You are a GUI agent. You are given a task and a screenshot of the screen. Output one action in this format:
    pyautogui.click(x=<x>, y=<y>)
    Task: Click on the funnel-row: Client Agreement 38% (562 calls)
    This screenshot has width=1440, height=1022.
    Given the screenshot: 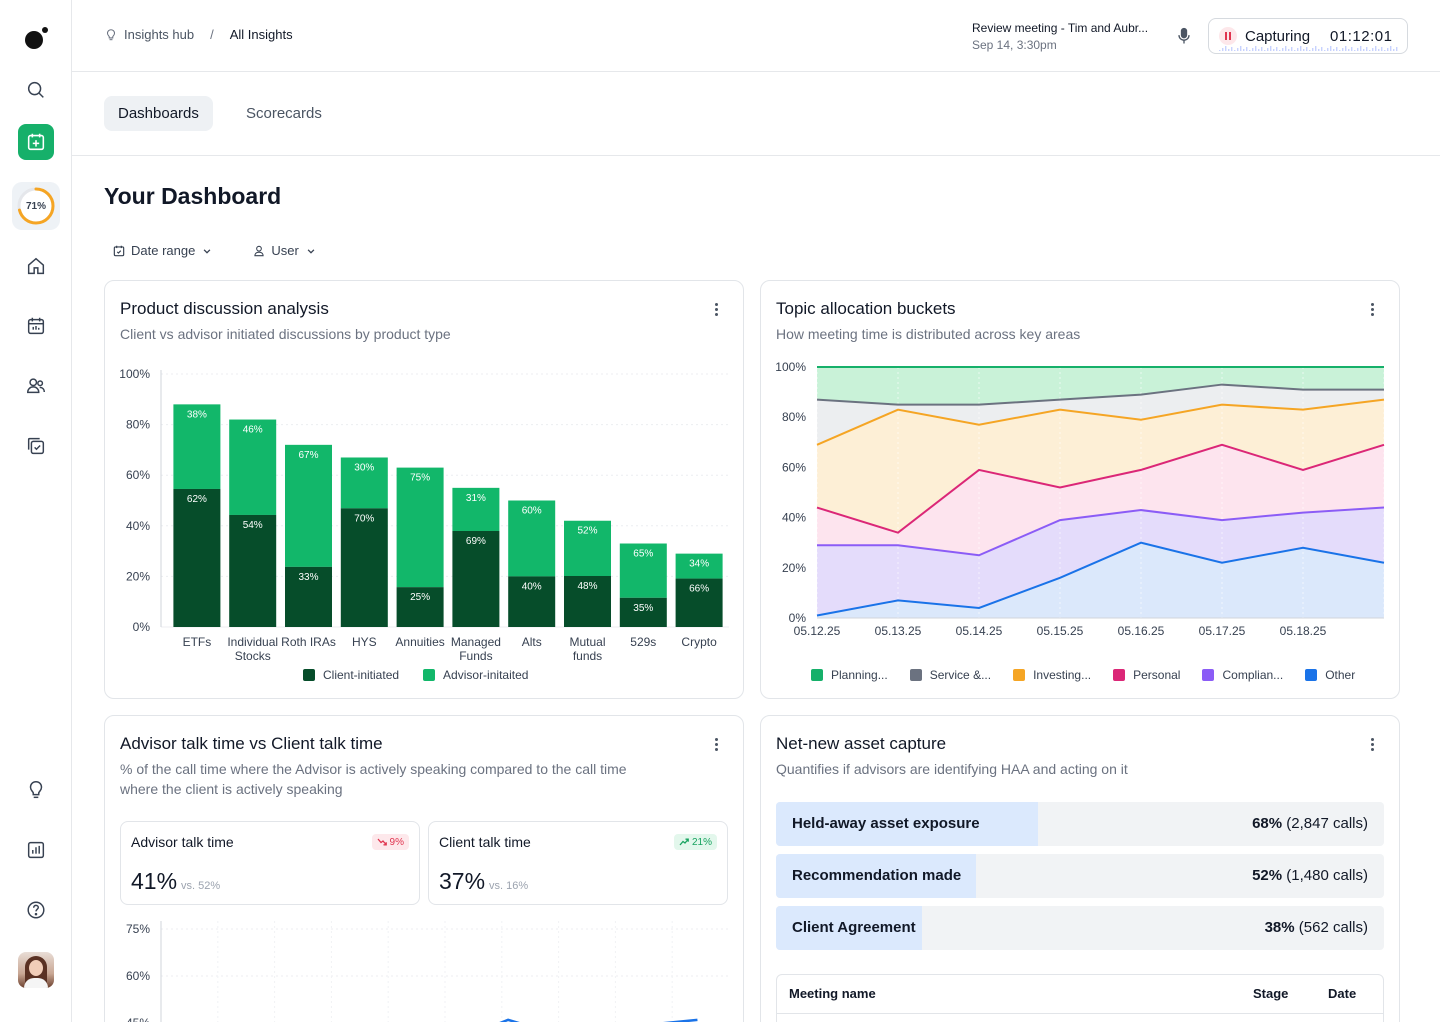 What is the action you would take?
    pyautogui.click(x=1080, y=928)
    